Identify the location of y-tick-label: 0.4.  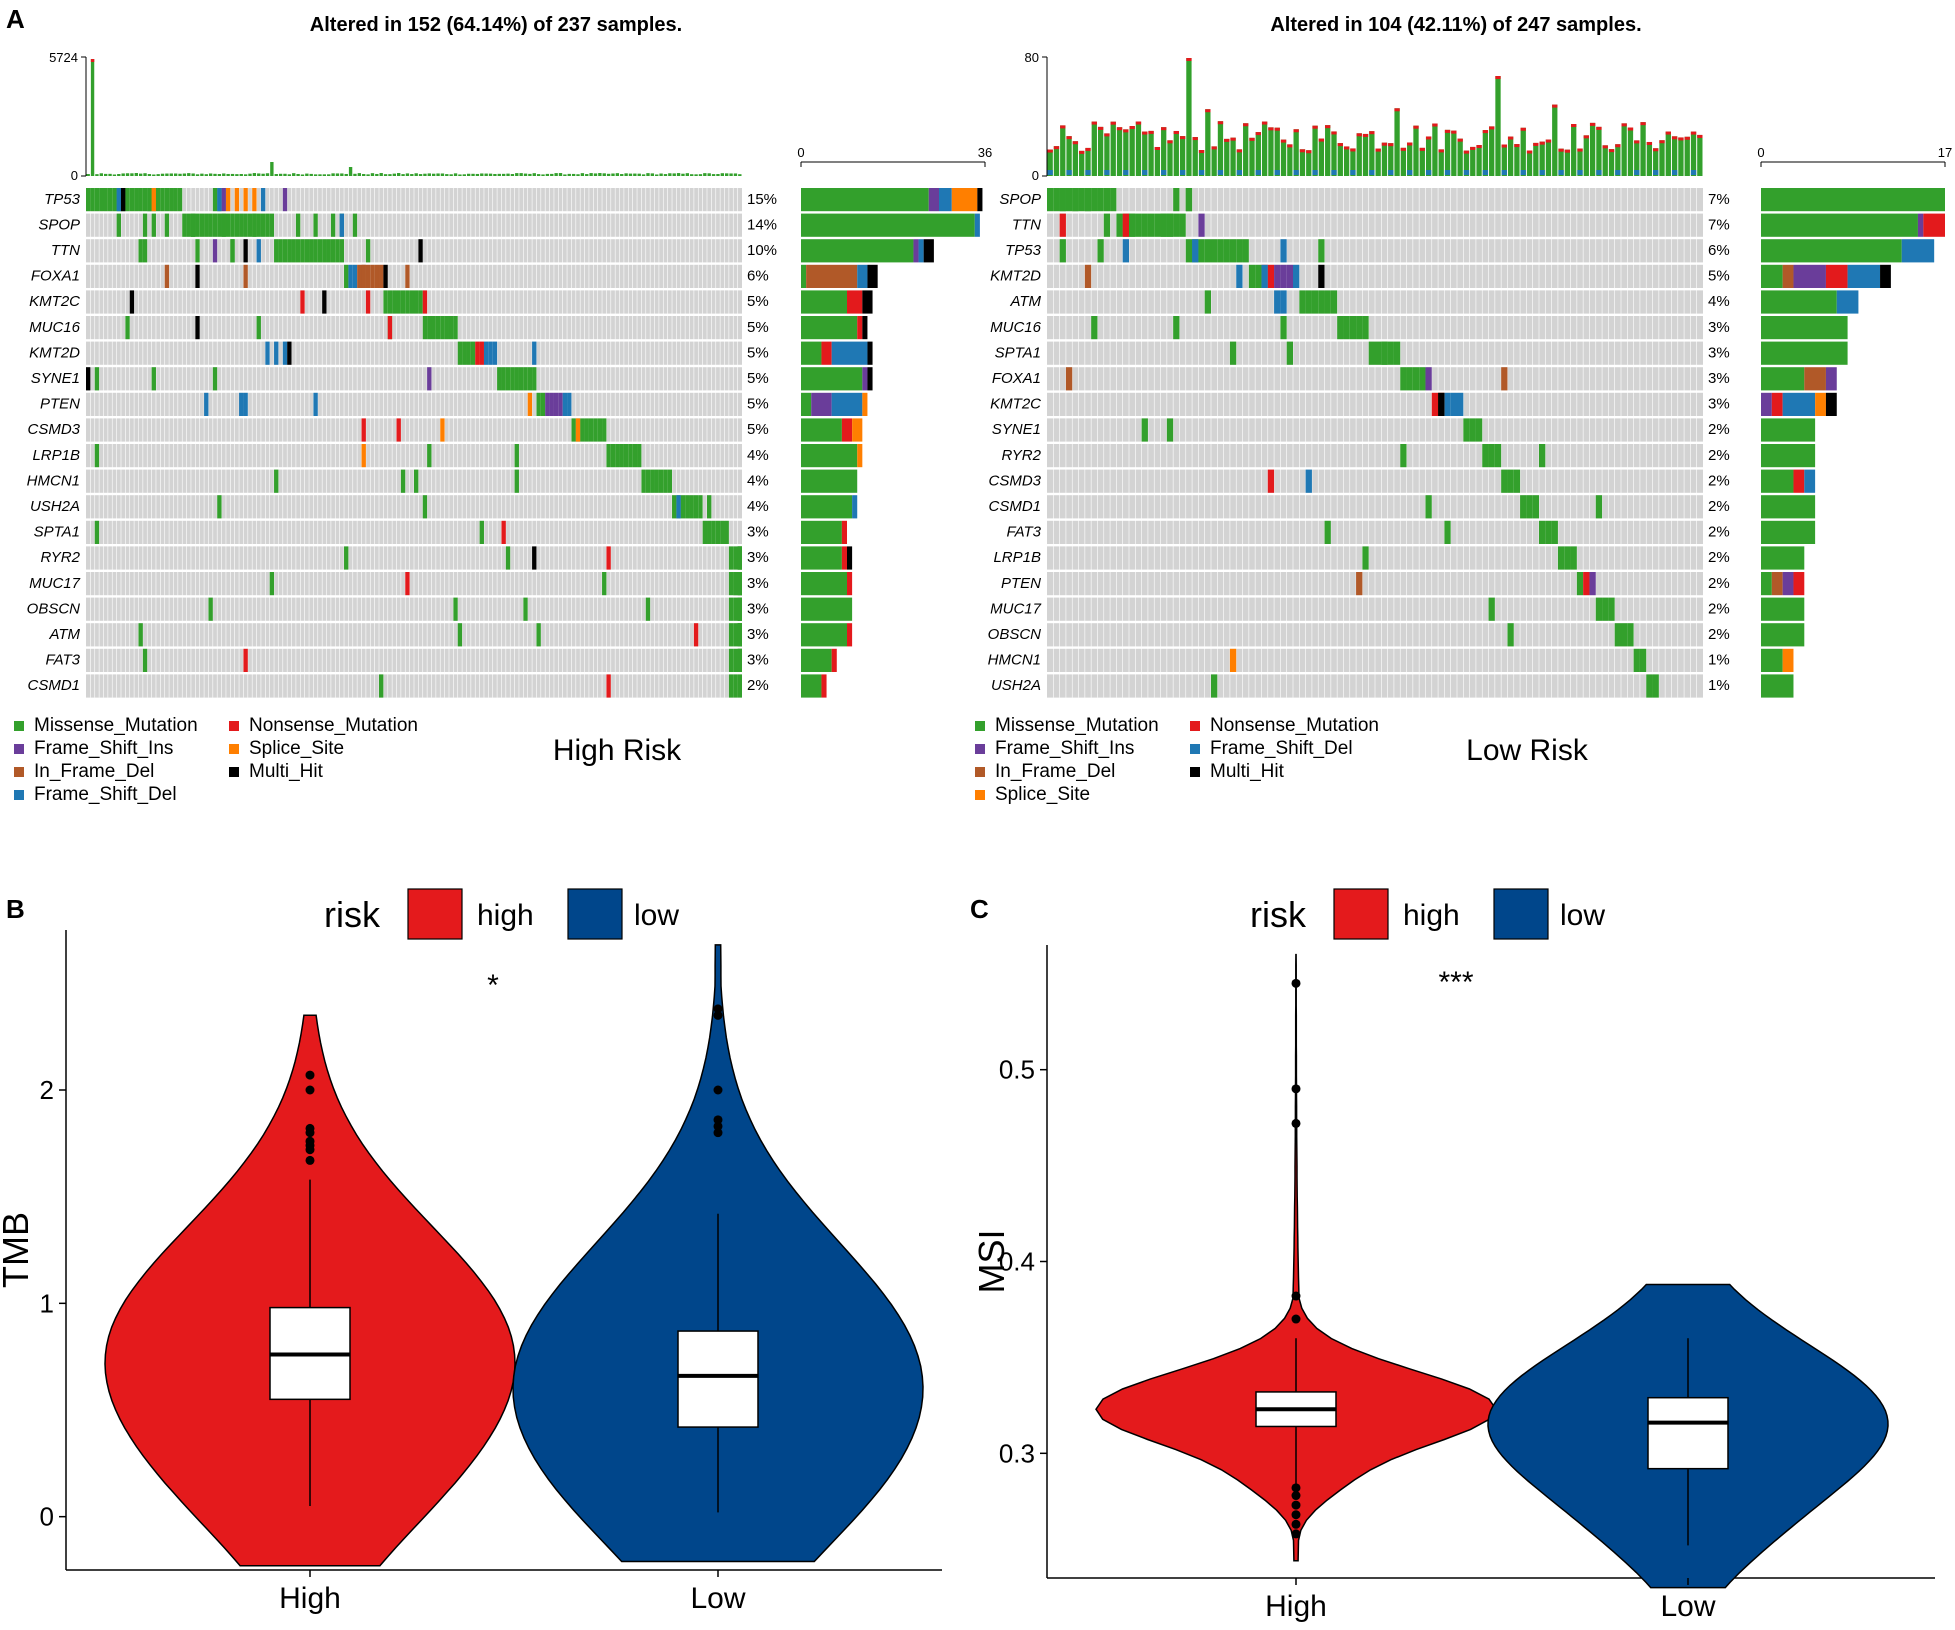
(1017, 1262).